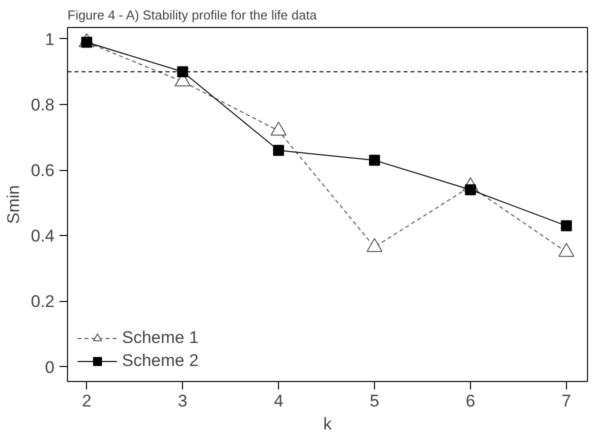  What do you see at coordinates (279, 401) in the screenshot?
I see `x-tick-label: 4` at bounding box center [279, 401].